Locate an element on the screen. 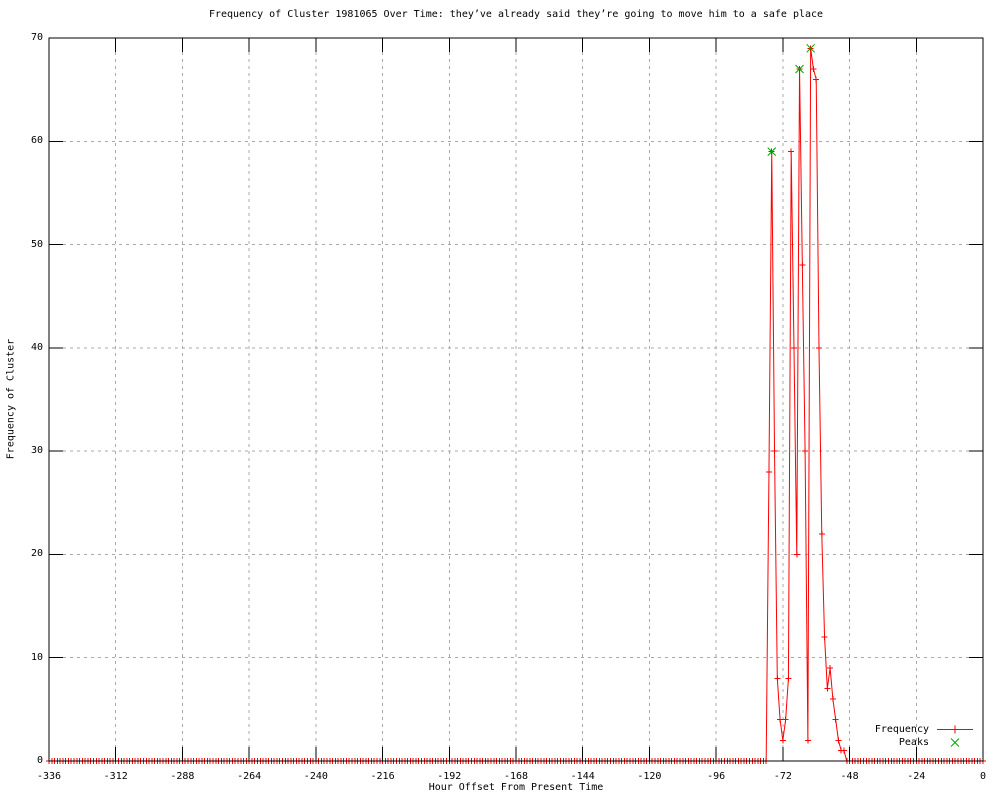  x-tick-label: -144 is located at coordinates (582, 776).